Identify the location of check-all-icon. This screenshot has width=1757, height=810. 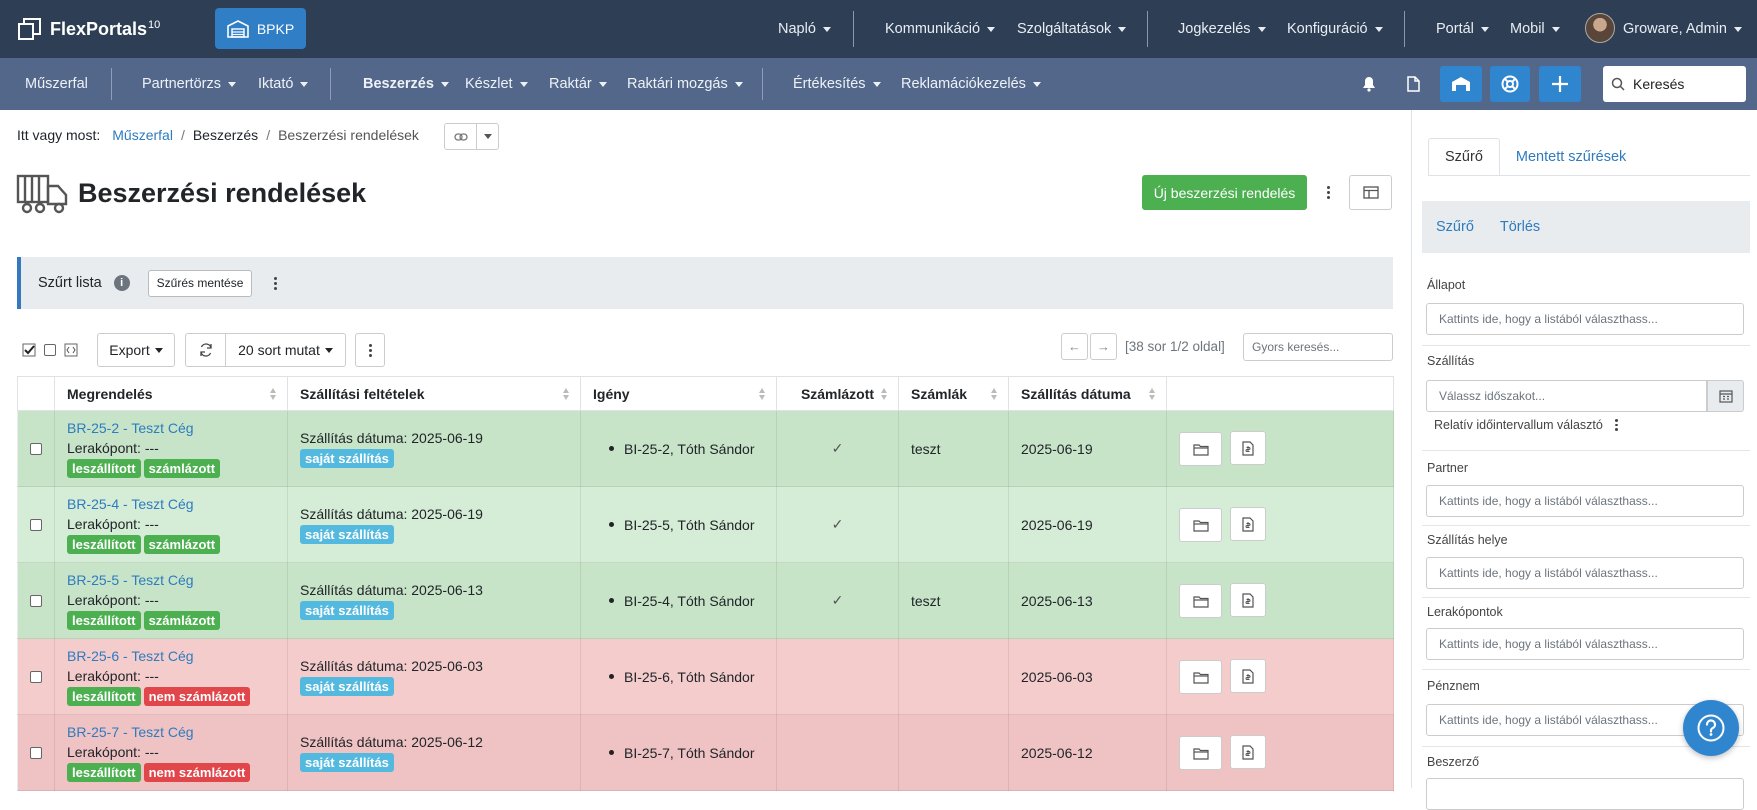
(29, 350).